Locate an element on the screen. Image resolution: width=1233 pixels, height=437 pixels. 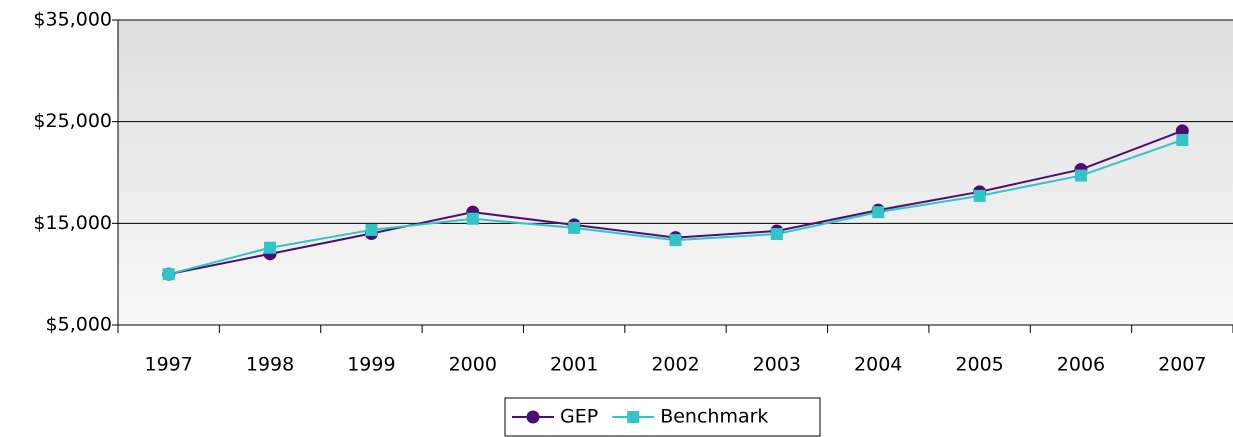
y-tick-label: $35,000 is located at coordinates (72, 20).